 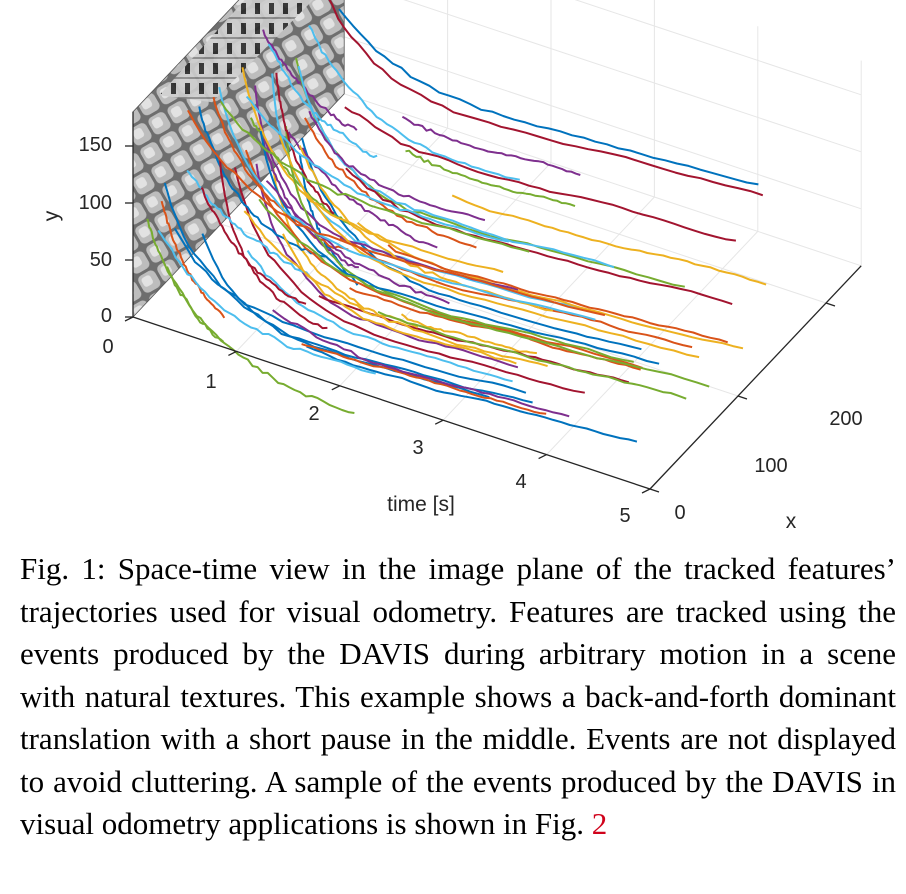 What do you see at coordinates (95, 230) in the screenshot?
I see `y-axis-ticks: 150 100 50 0` at bounding box center [95, 230].